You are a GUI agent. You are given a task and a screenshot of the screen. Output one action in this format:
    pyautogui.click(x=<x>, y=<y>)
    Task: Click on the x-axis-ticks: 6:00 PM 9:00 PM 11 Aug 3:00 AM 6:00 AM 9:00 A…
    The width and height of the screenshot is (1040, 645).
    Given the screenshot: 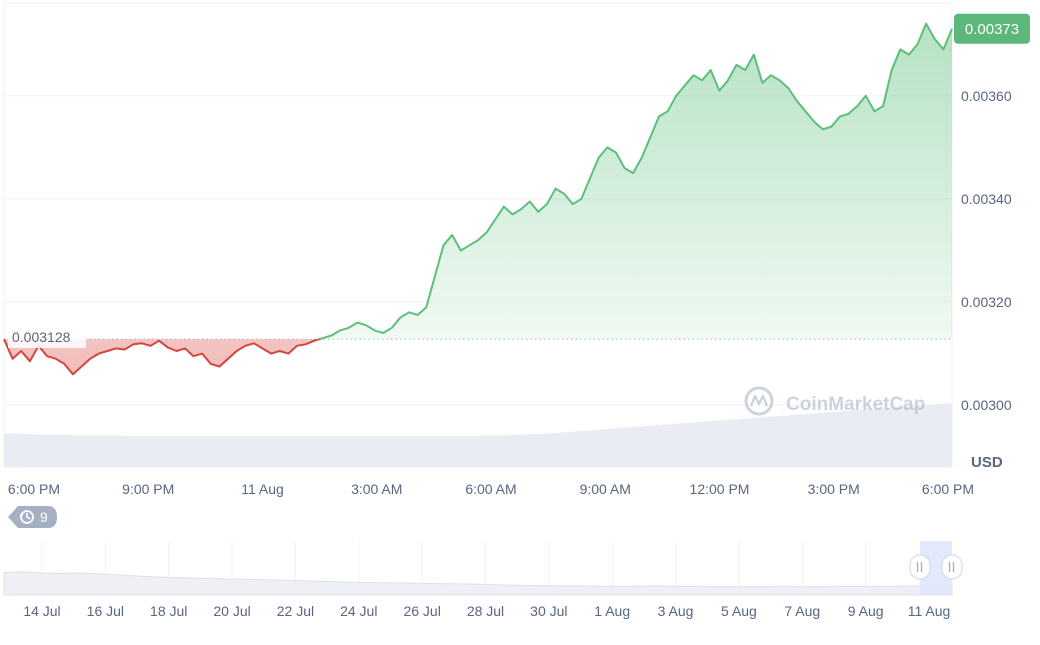 What is the action you would take?
    pyautogui.click(x=491, y=489)
    